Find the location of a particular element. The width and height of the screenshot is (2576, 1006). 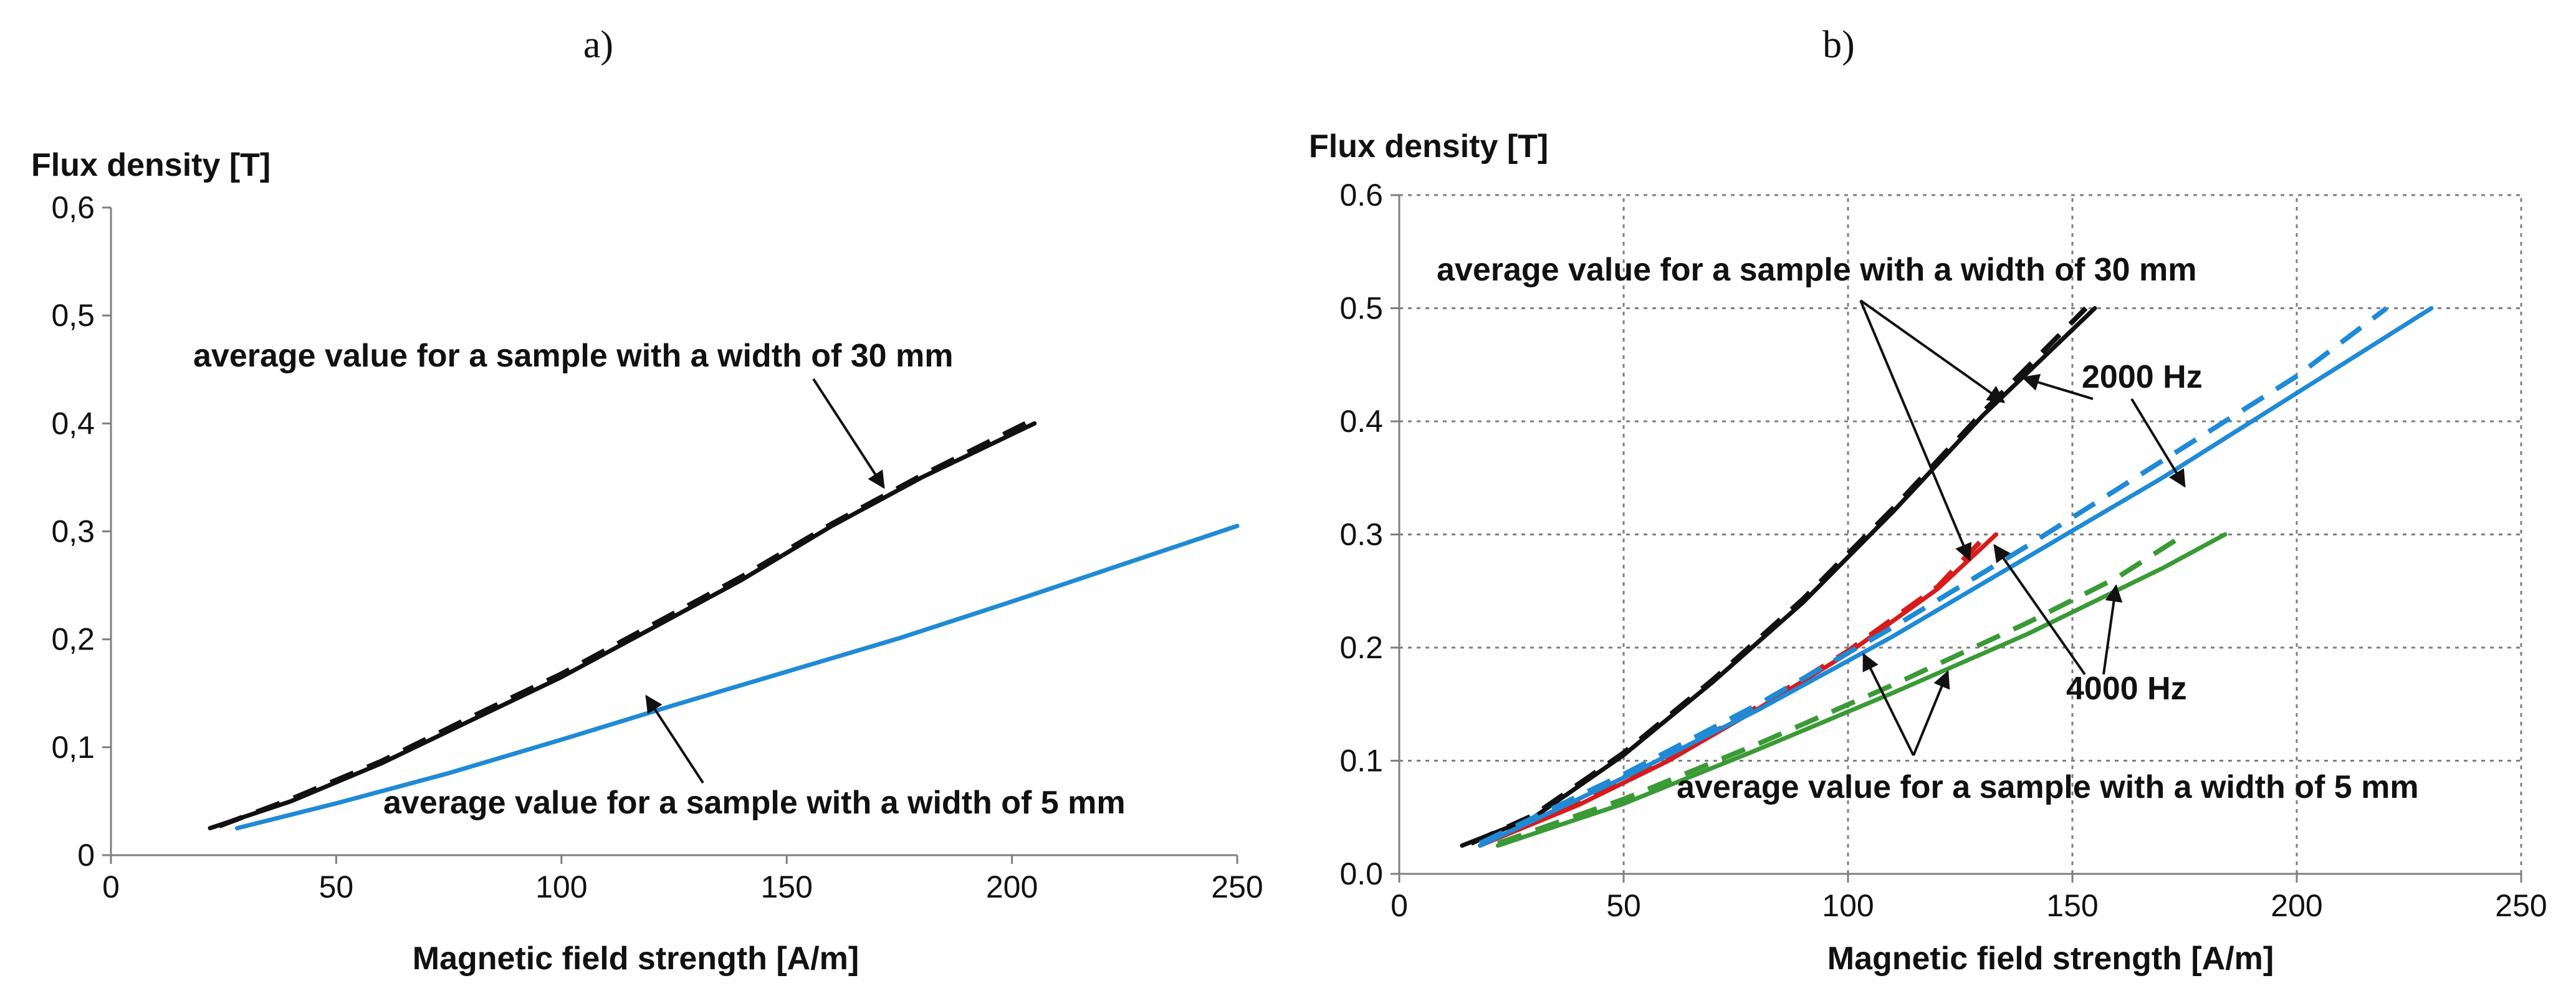

y-tick-label-a-3: 0,3 is located at coordinates (73, 531).